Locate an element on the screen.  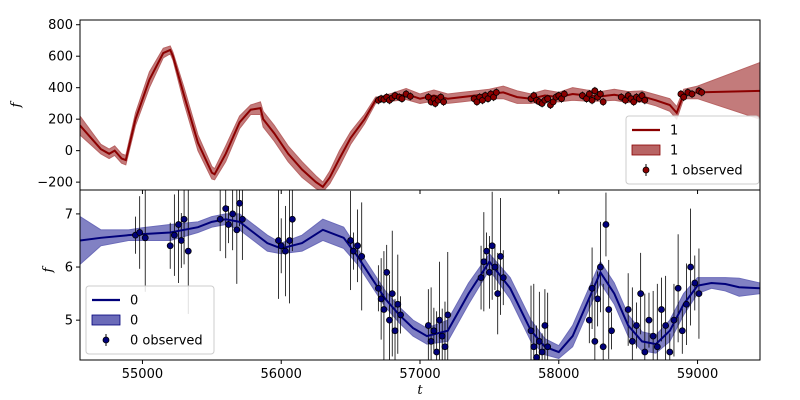
top-legend: 1 1 1 observed is located at coordinates (692, 150).